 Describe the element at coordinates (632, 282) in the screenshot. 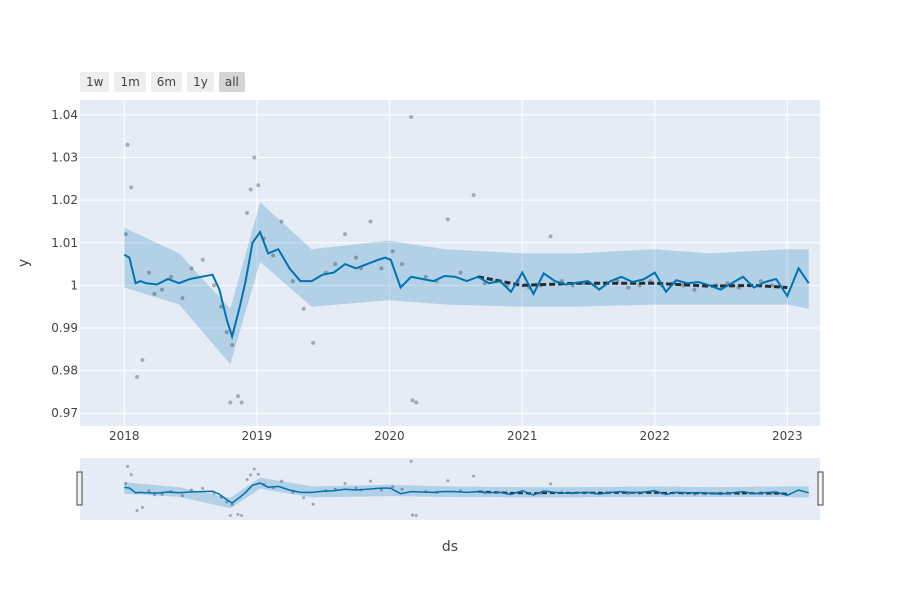

I see `trend-dashed-line` at that location.